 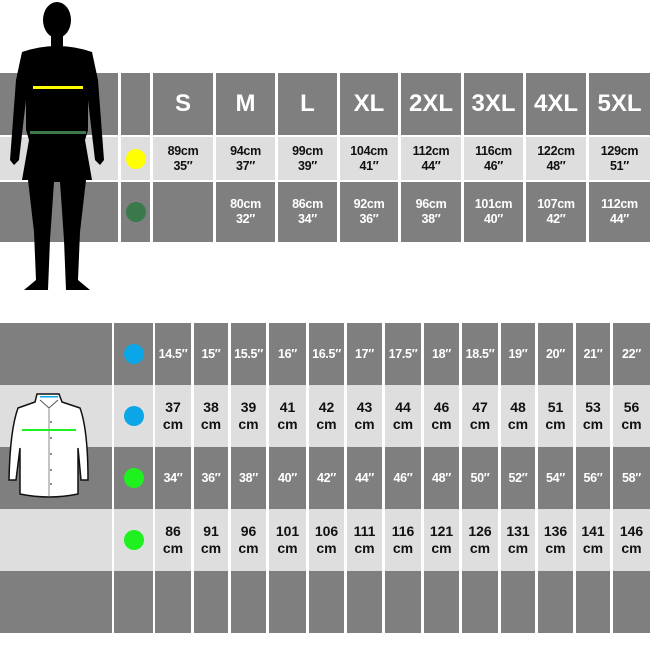 I want to click on measurement-cell: 44 cm, so click(x=403, y=416).